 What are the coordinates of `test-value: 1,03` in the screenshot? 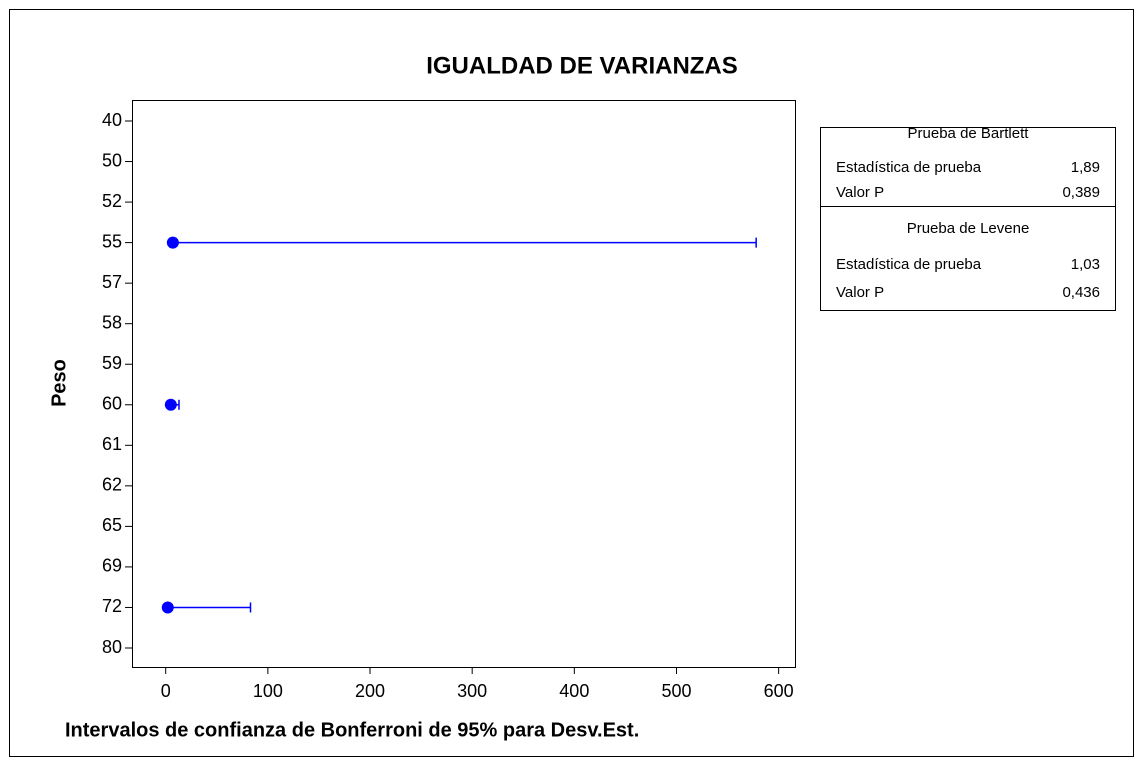 It's located at (1085, 264).